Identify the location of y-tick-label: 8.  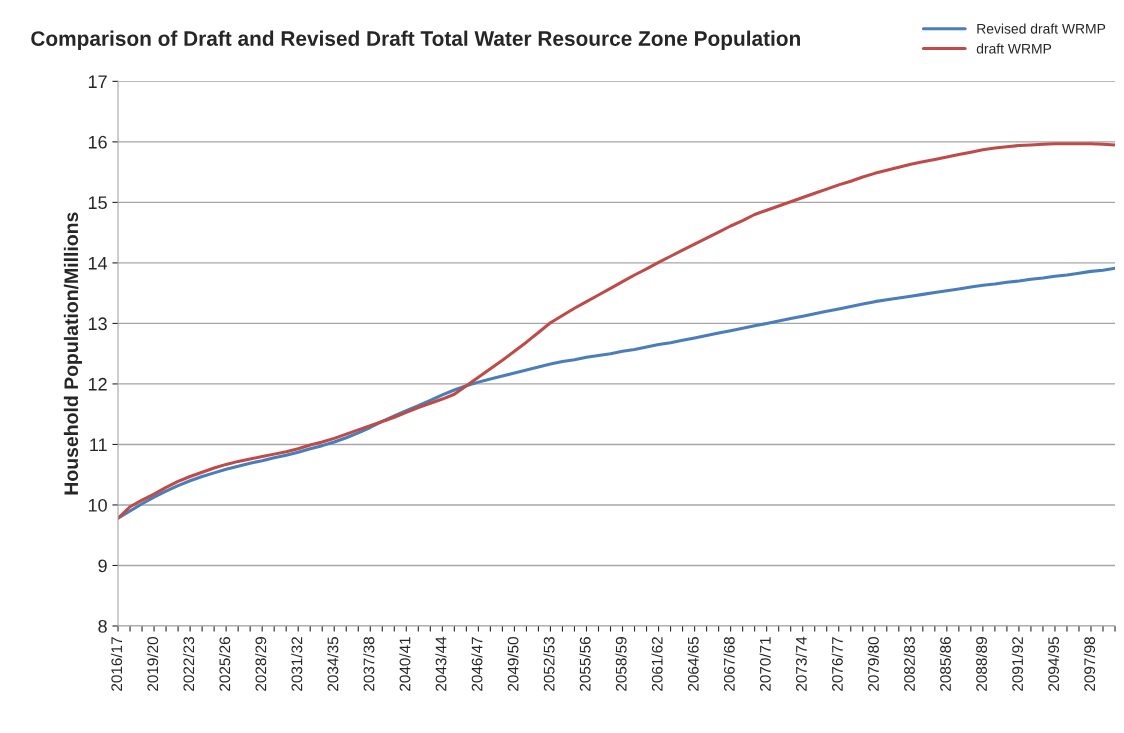
(102, 626).